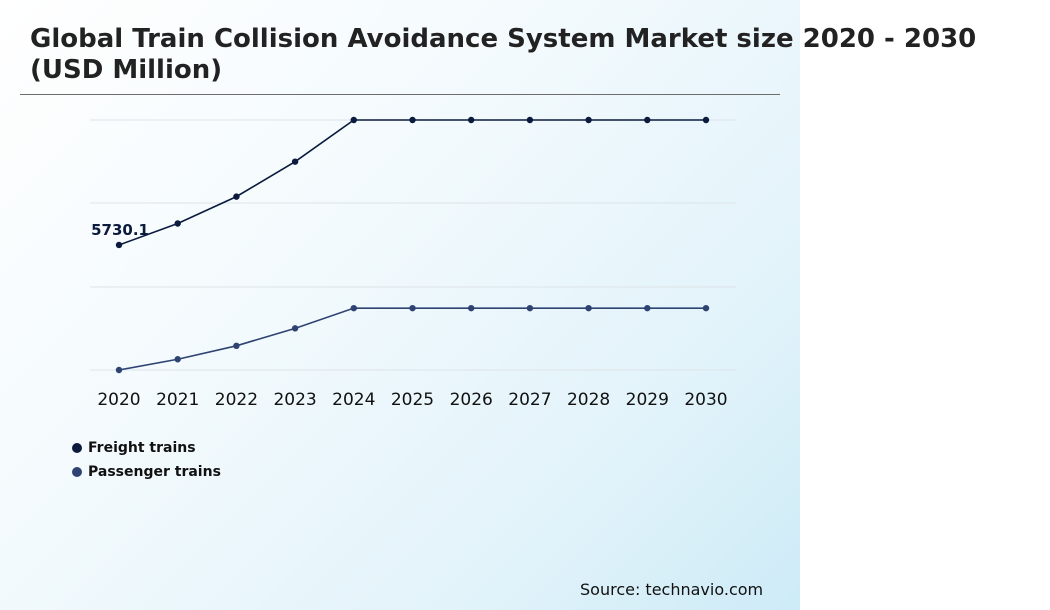 The height and width of the screenshot is (610, 1050). What do you see at coordinates (236, 196) in the screenshot?
I see `data-point-0-2022` at bounding box center [236, 196].